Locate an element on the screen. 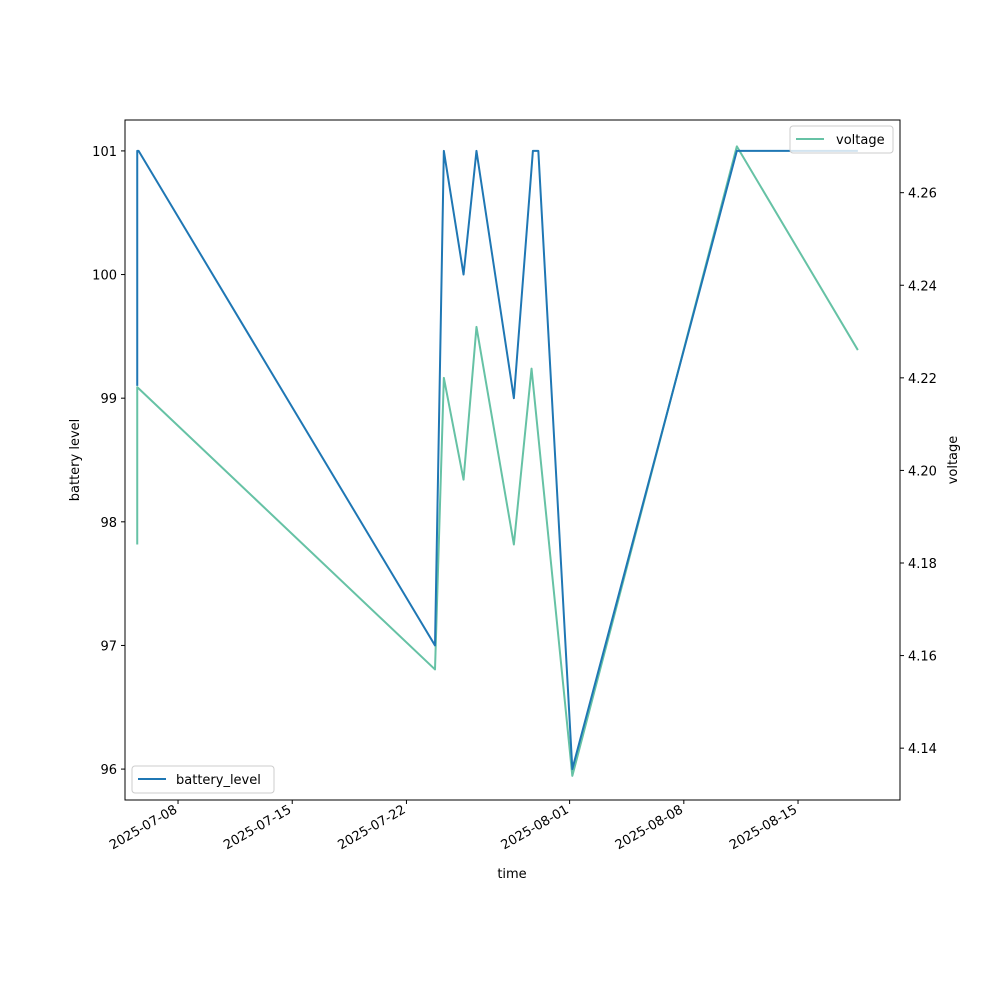  left-tick-label: 99 is located at coordinates (108, 399).